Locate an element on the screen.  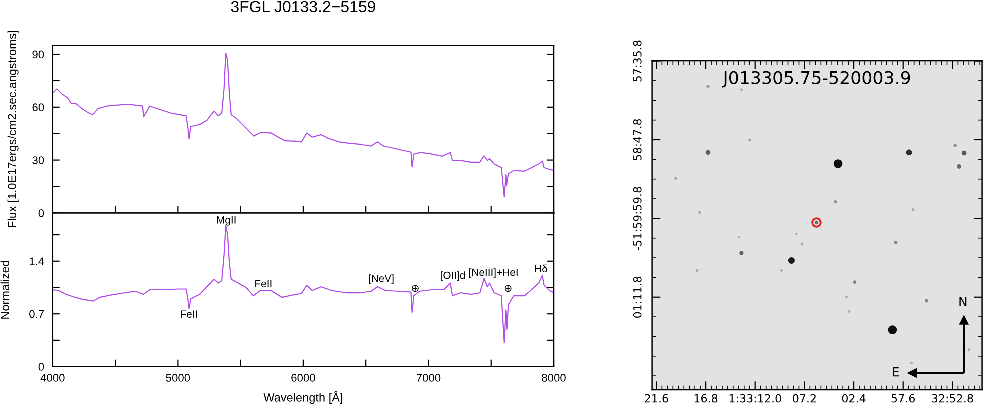
chart-title: 3FGL J0133.2−5159 is located at coordinates (303, 7).